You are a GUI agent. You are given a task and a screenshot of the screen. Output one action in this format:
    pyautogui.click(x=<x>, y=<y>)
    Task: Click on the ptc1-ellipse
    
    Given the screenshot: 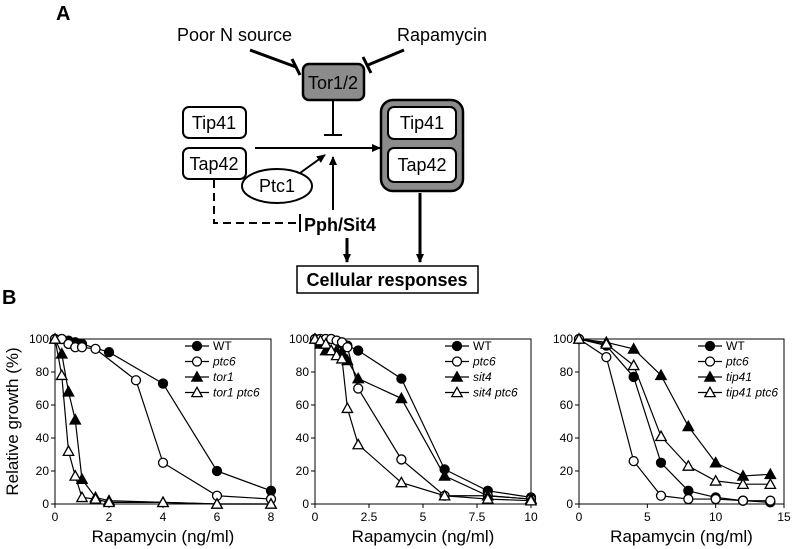 What is the action you would take?
    pyautogui.click(x=277, y=186)
    